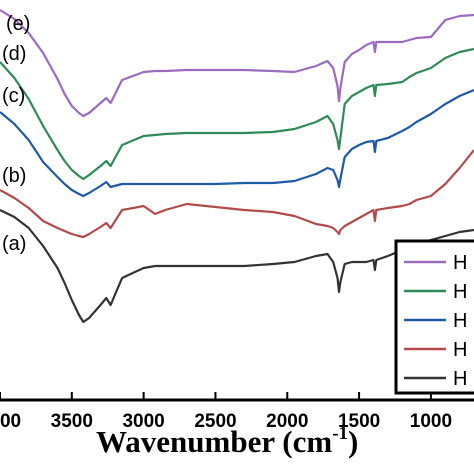 The width and height of the screenshot is (474, 474). I want to click on x-tick-label-3: 2500, so click(215, 421).